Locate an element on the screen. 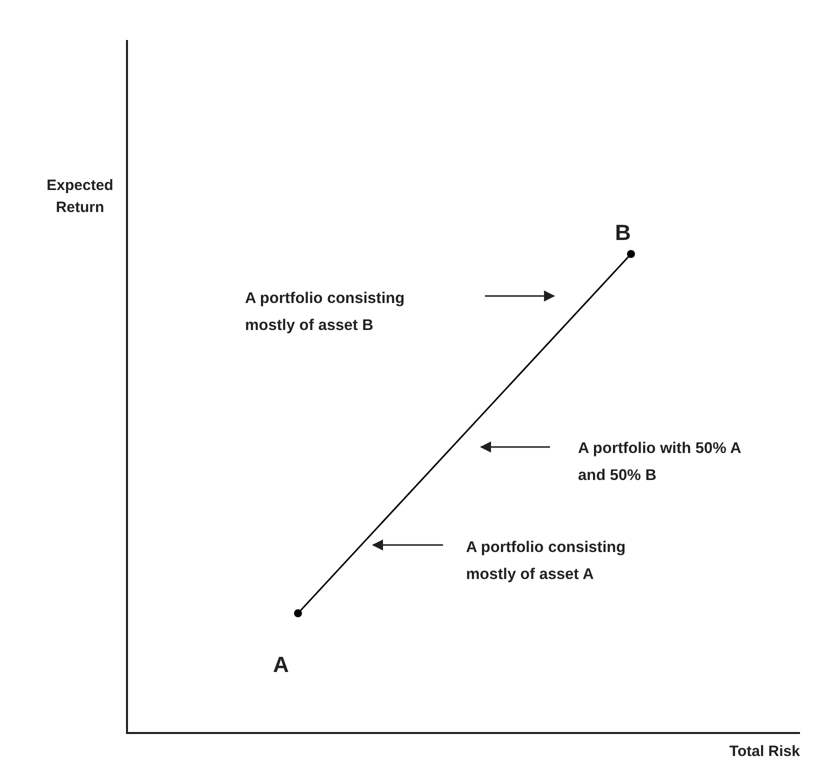  text: B is located at coordinates (623, 232).